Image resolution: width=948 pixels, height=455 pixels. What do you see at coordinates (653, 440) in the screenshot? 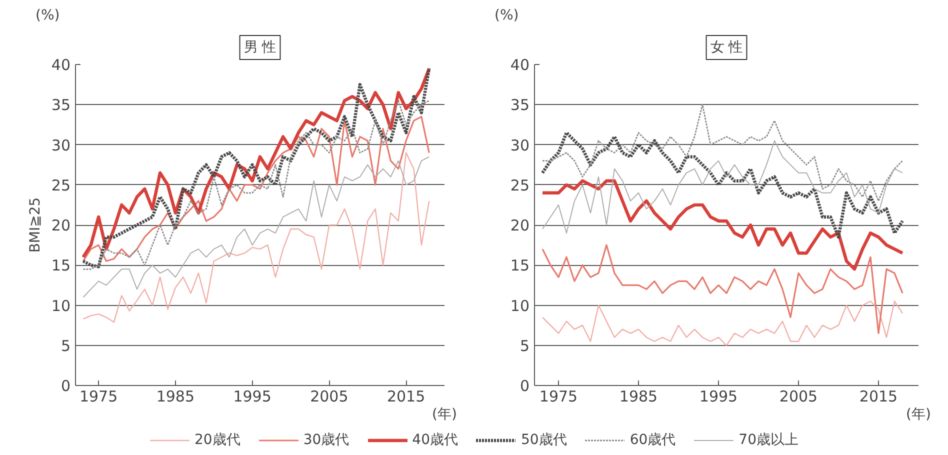
I see `legend-label: 60歳代` at bounding box center [653, 440].